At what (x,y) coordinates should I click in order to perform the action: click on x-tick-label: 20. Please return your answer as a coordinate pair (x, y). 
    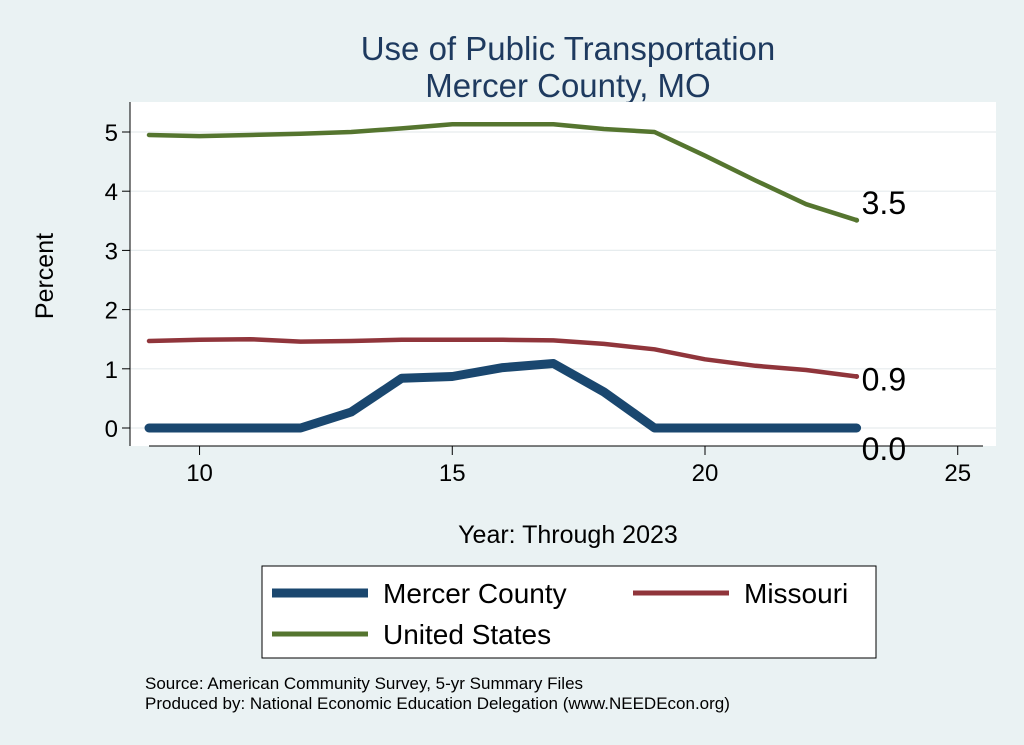
    Looking at the image, I should click on (705, 473).